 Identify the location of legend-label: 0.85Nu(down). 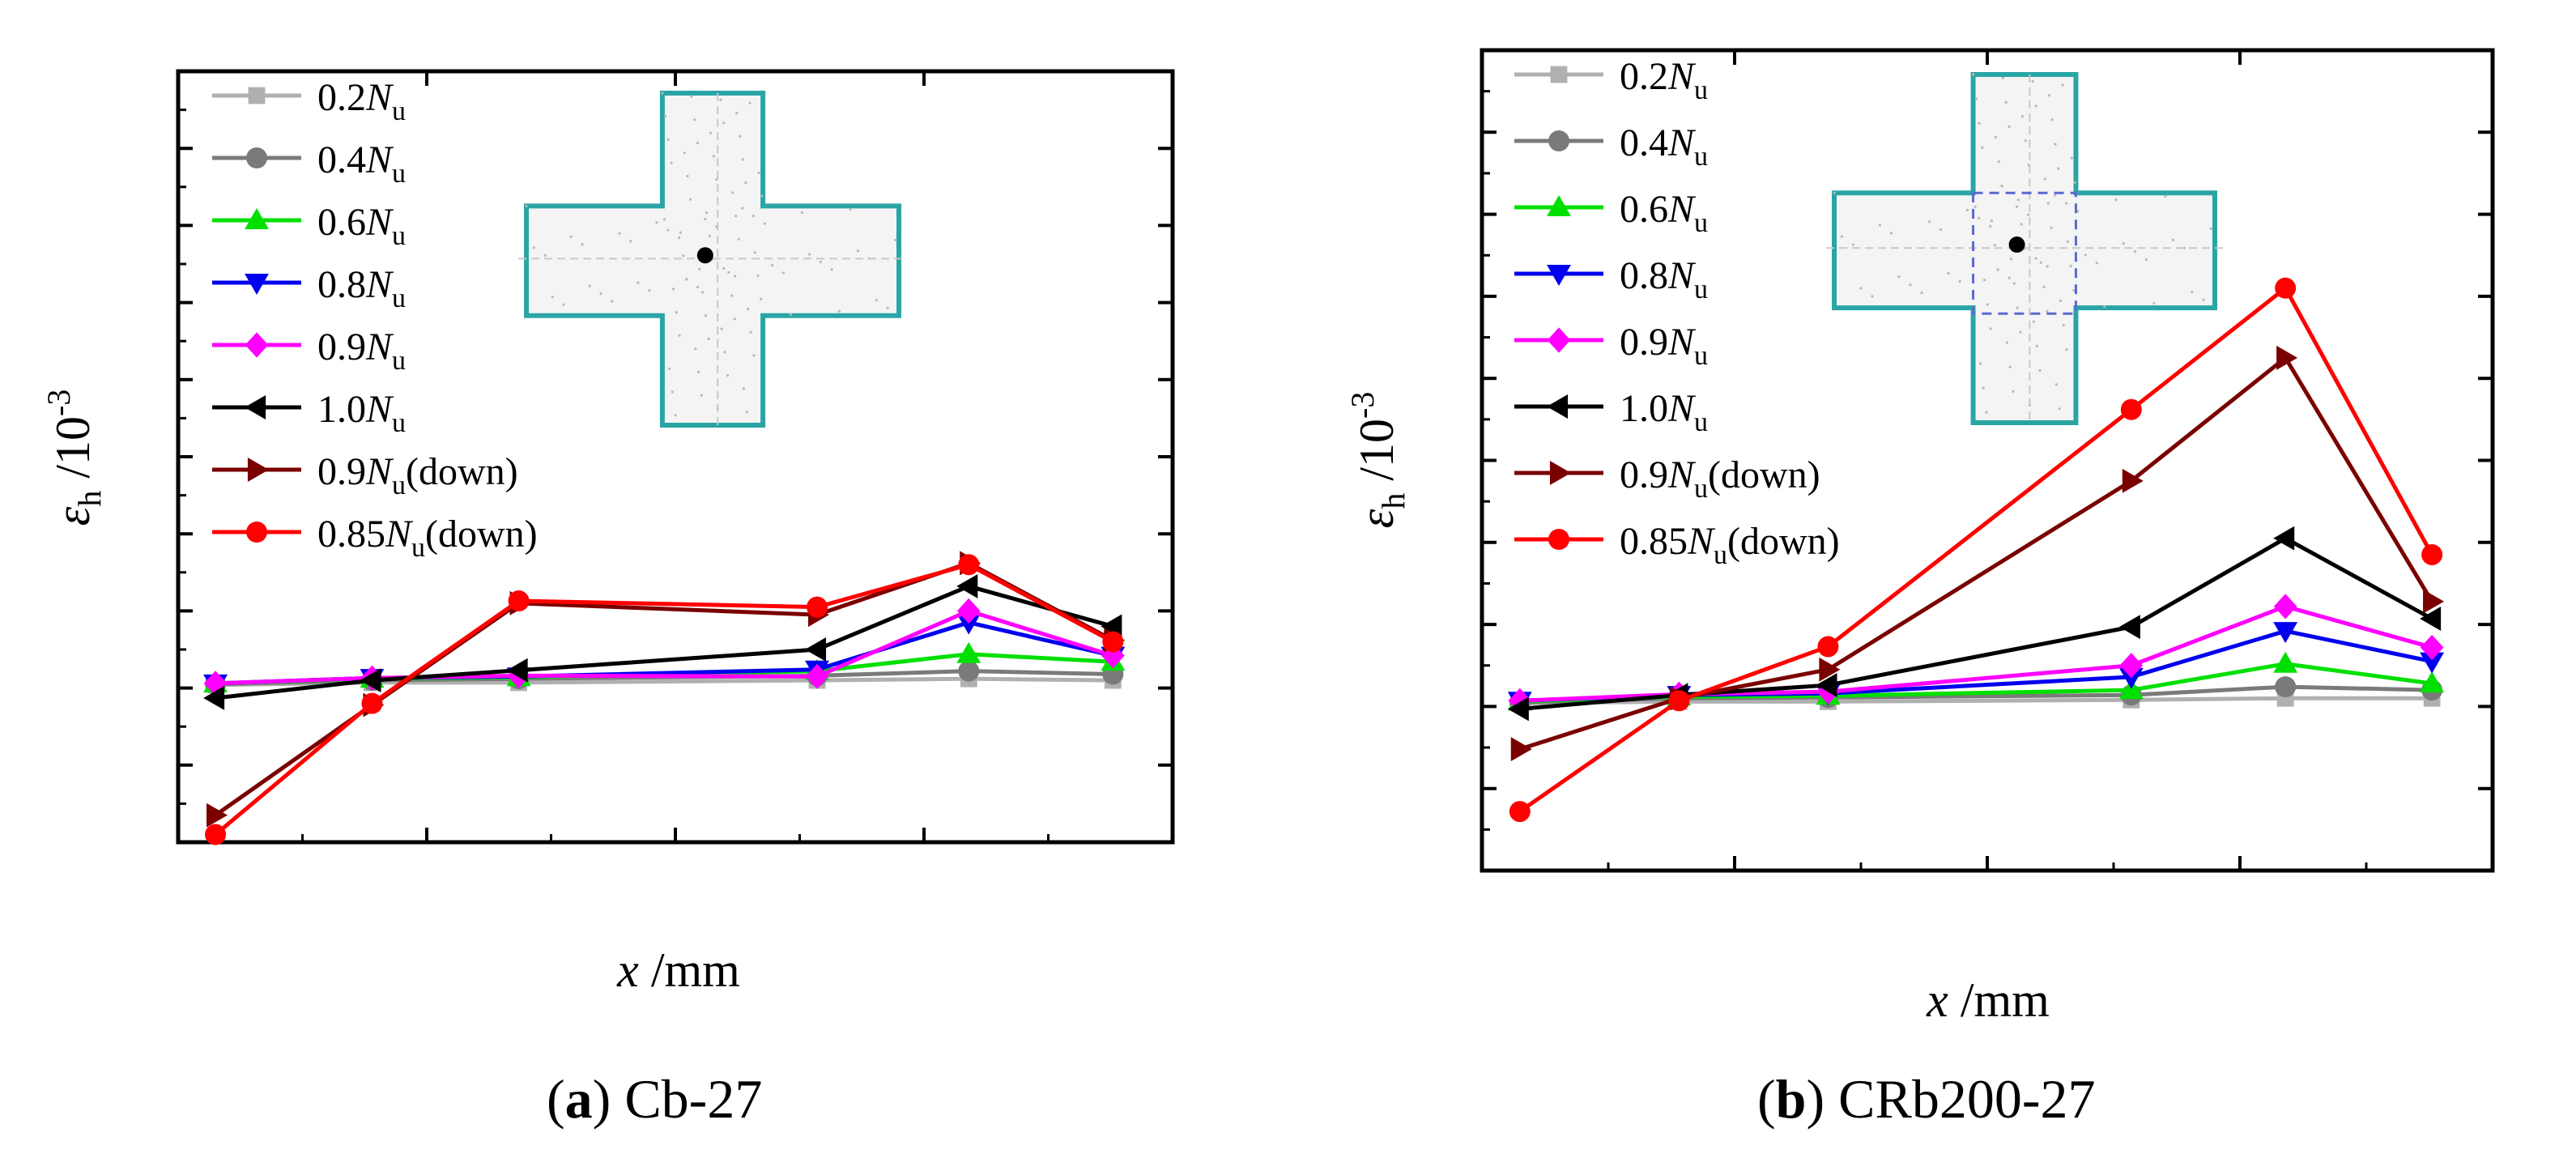
(1730, 545).